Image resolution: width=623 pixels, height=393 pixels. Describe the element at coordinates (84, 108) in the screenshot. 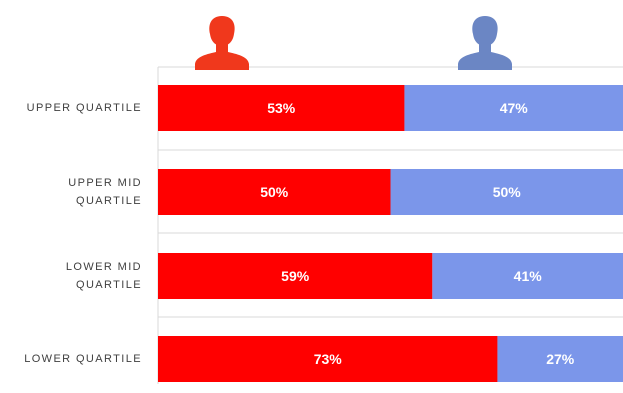

I see `category-label-line: UPPER QUARTILE` at that location.